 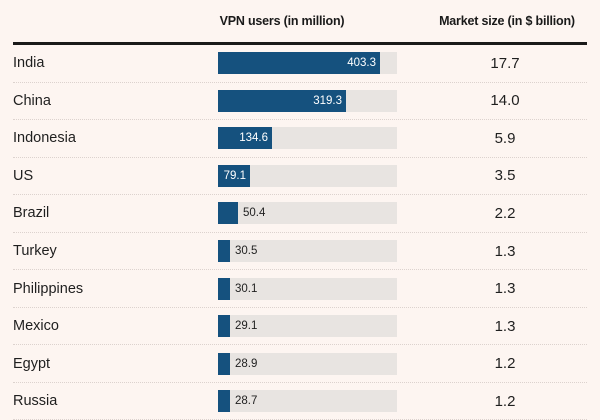 What do you see at coordinates (246, 288) in the screenshot?
I see `bar-value-label: 30.1` at bounding box center [246, 288].